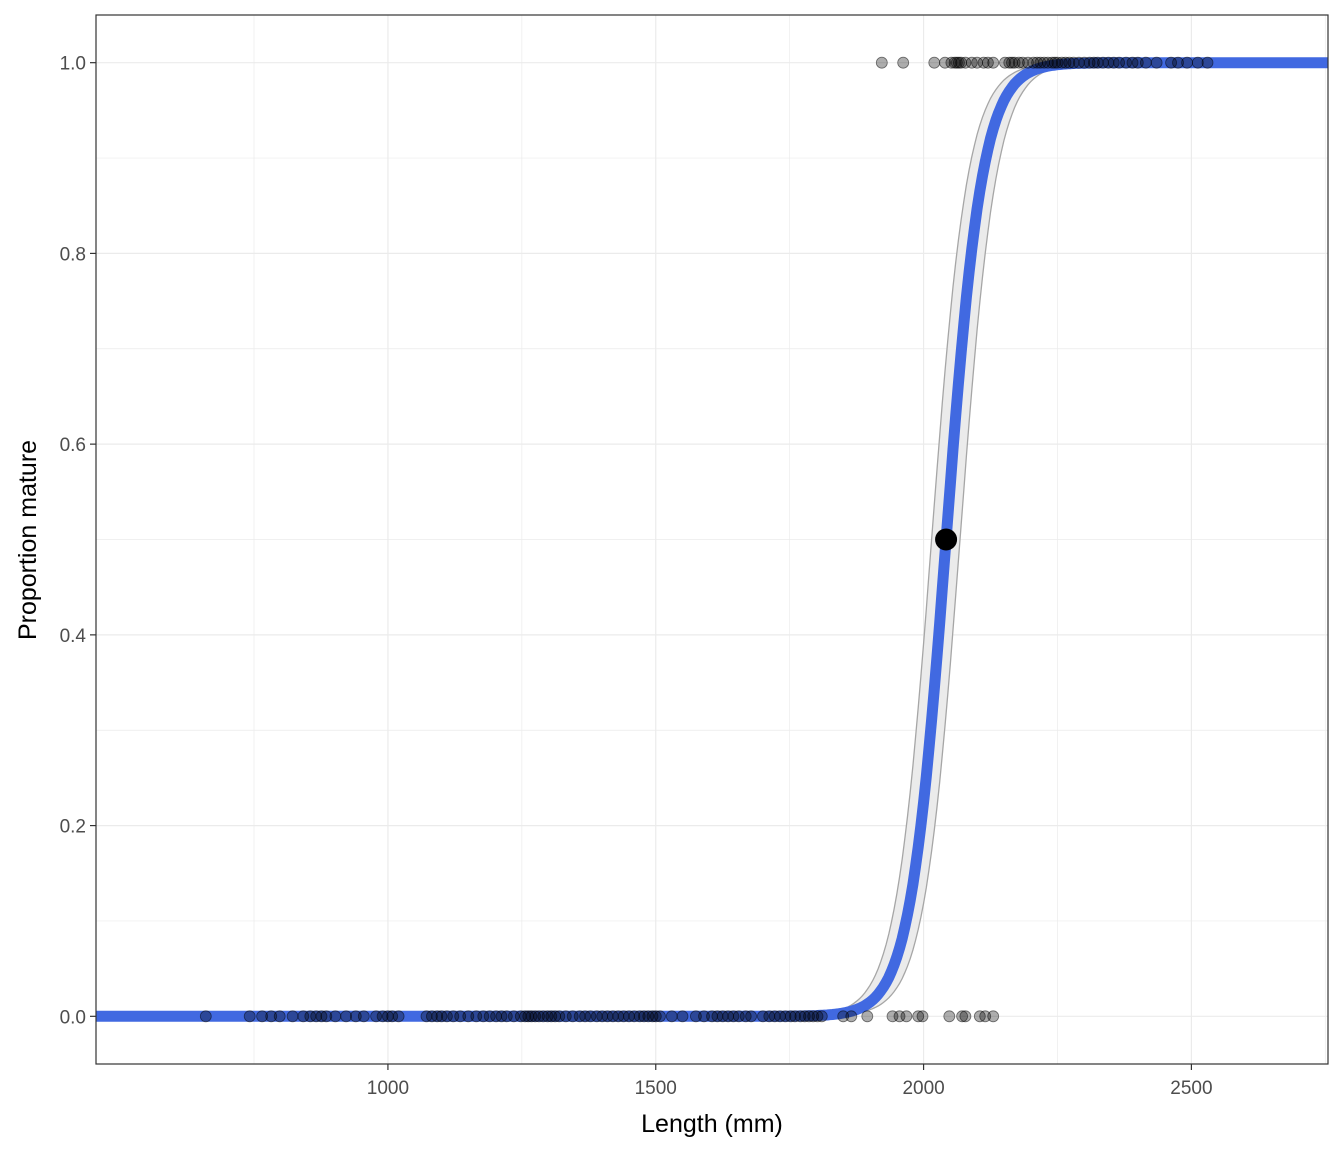 The height and width of the screenshot is (1152, 1344). What do you see at coordinates (28, 540) in the screenshot?
I see `y-axis-title: Proportion mature` at bounding box center [28, 540].